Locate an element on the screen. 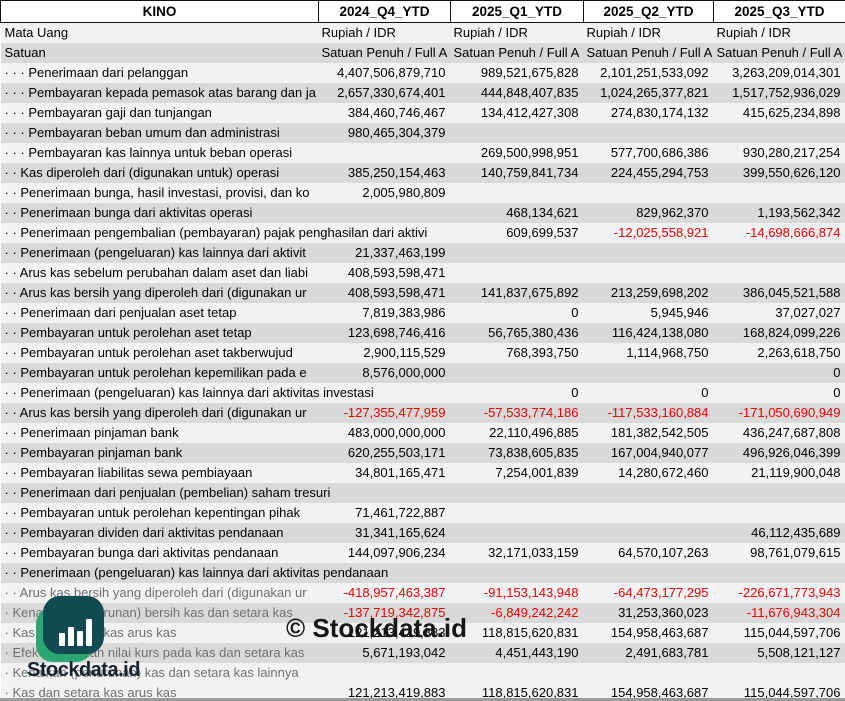 This screenshot has width=845, height=701. value-cell: 609,699,537 is located at coordinates (542, 232).